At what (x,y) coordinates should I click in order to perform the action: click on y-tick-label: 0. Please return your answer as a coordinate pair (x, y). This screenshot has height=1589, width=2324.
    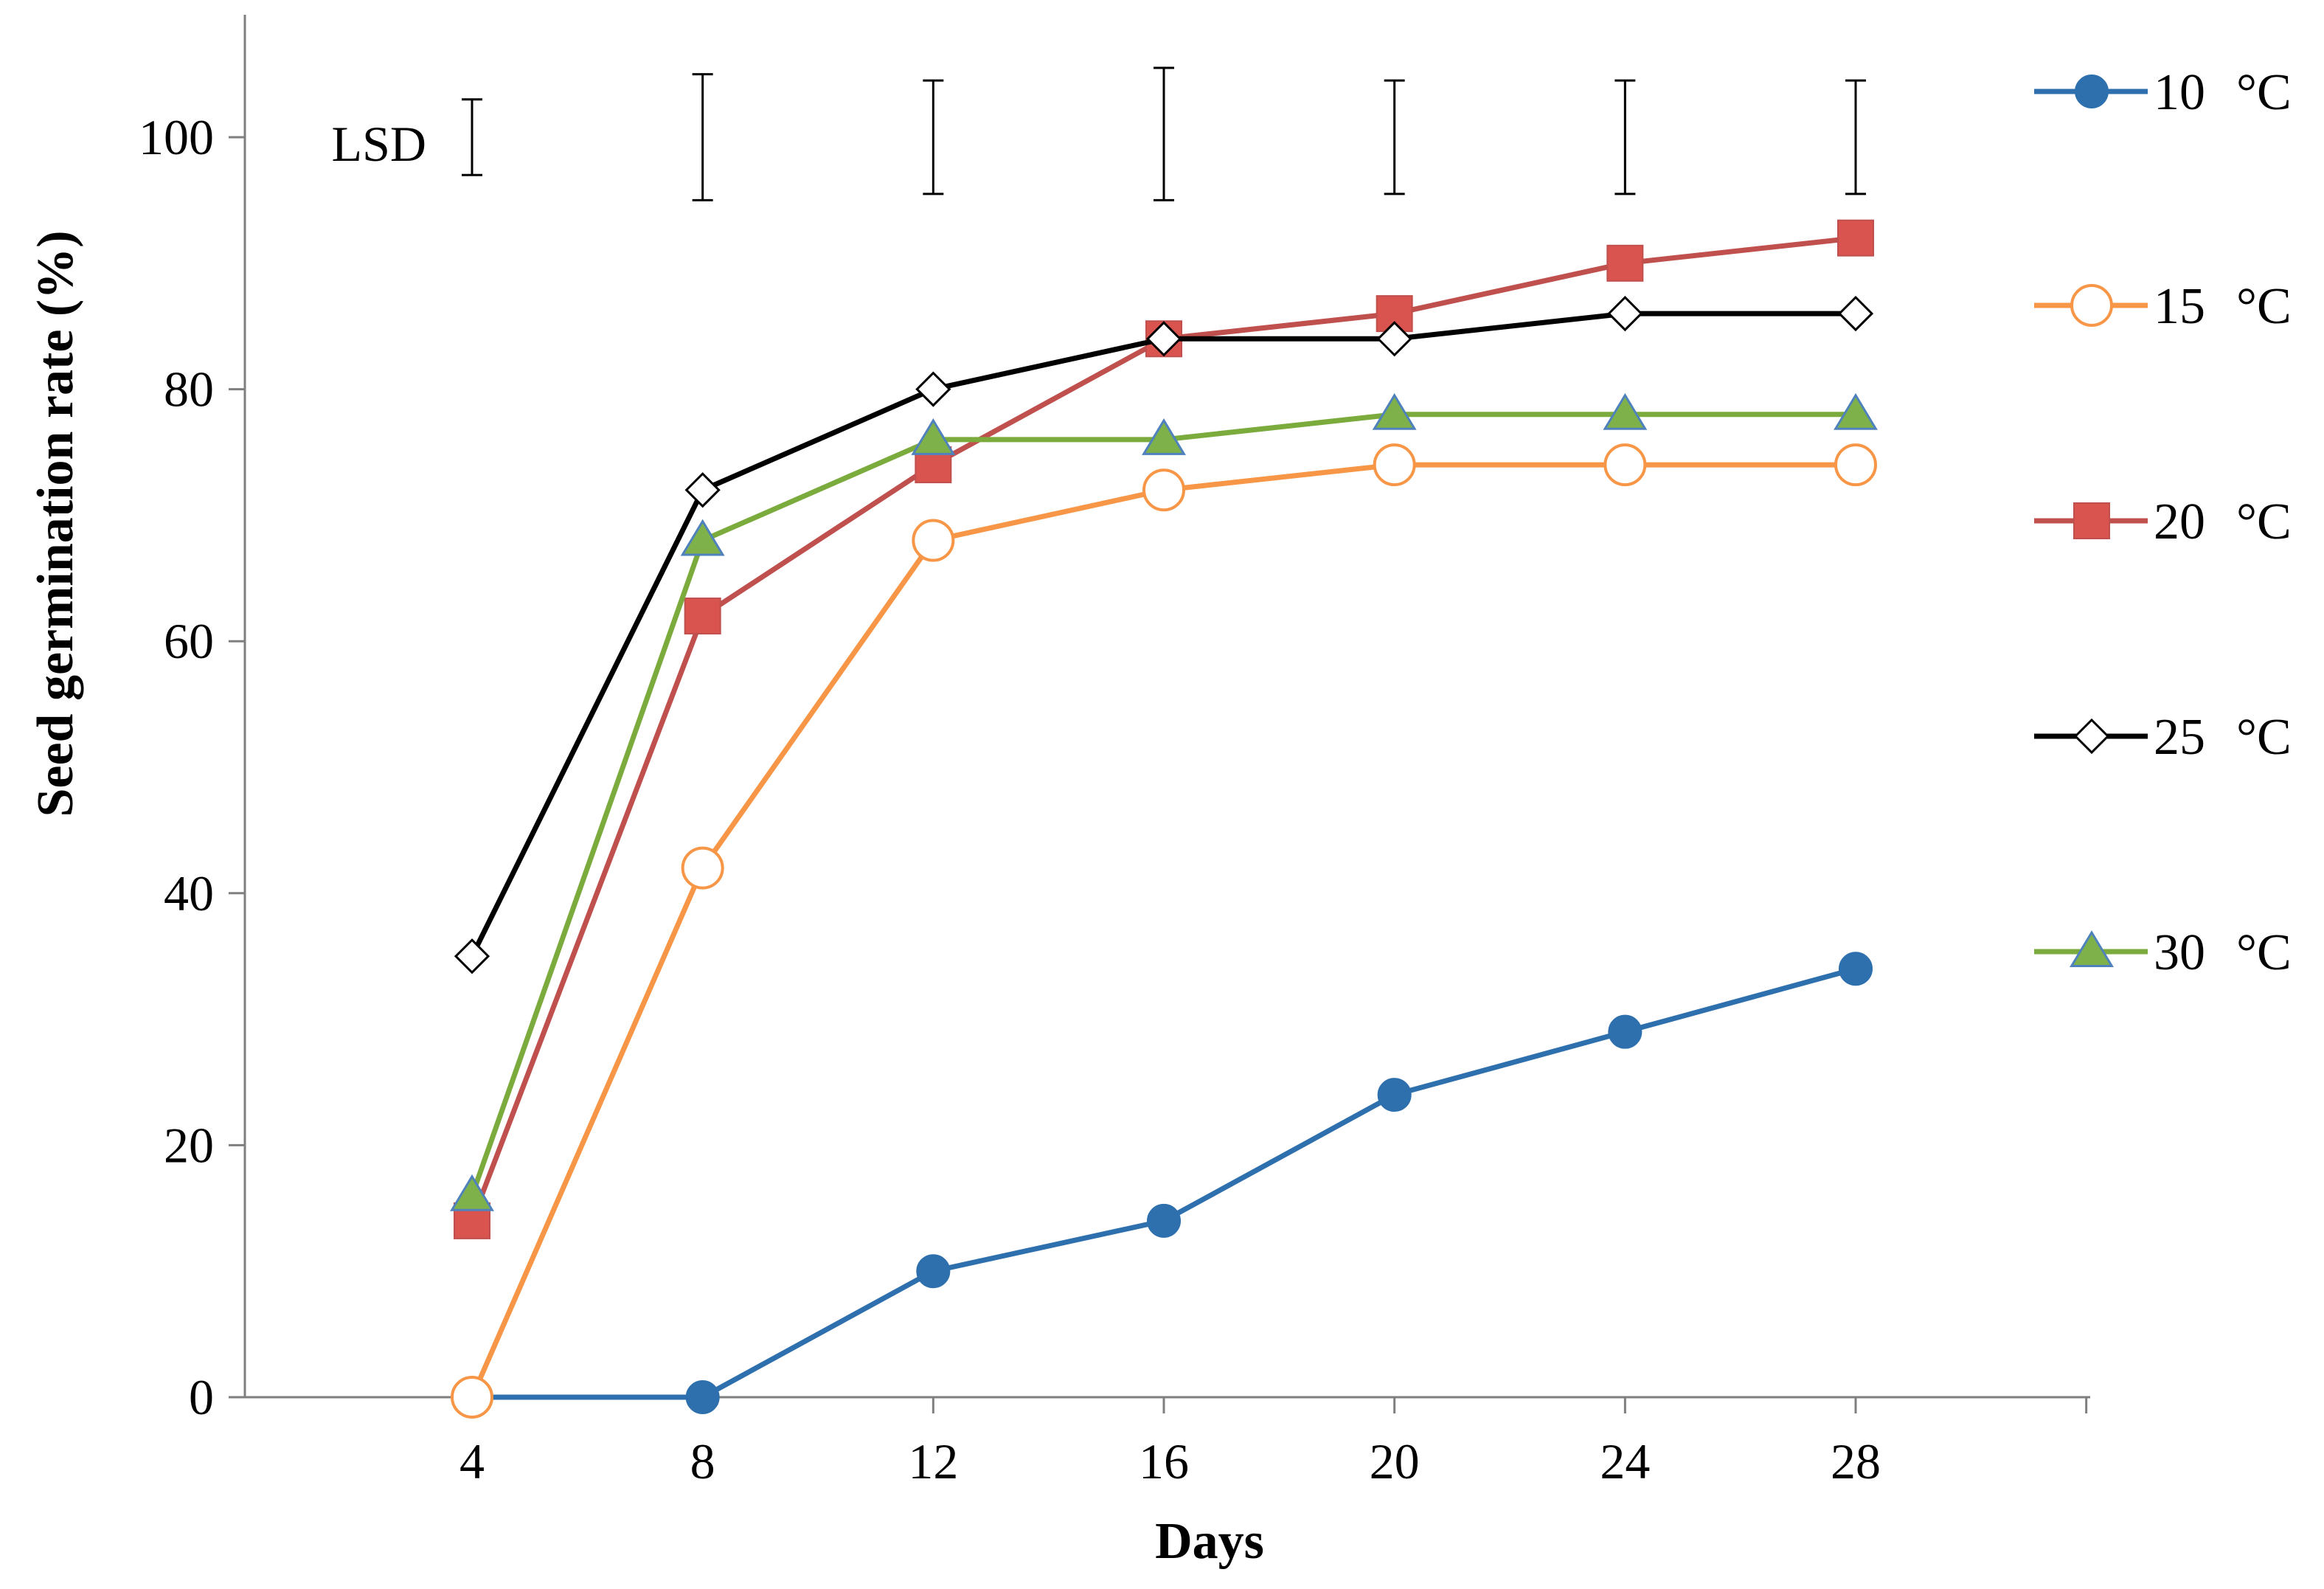
    Looking at the image, I should click on (201, 1397).